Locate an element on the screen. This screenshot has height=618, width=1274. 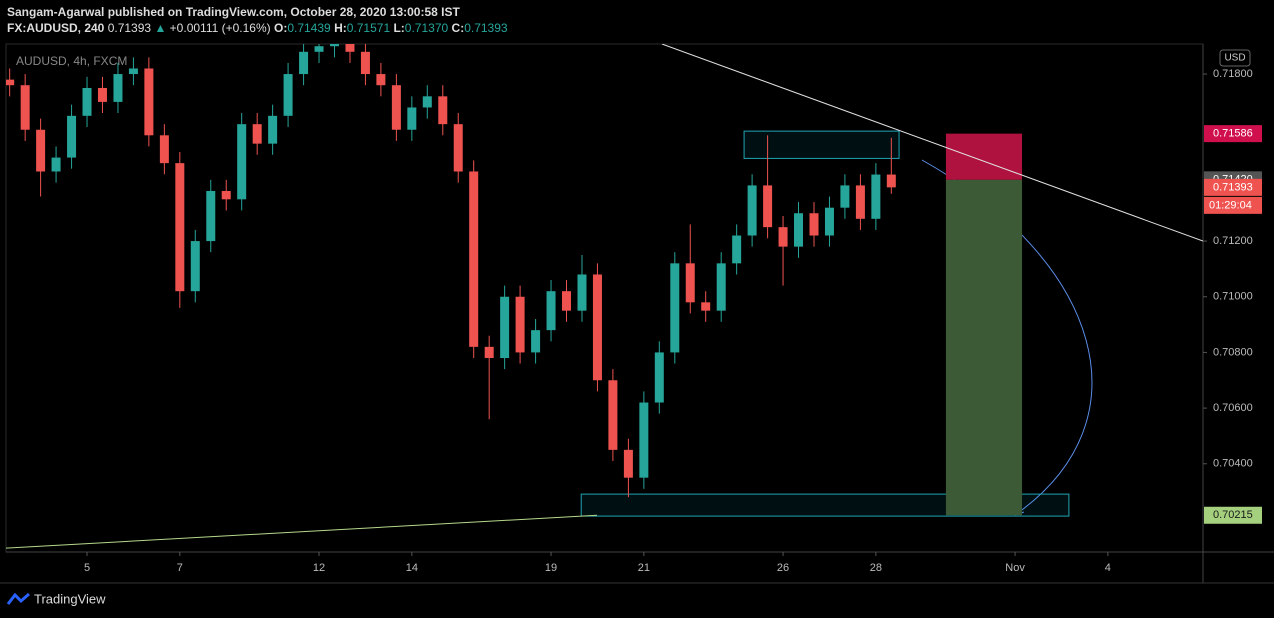
x-tick-label: 28 is located at coordinates (876, 568).